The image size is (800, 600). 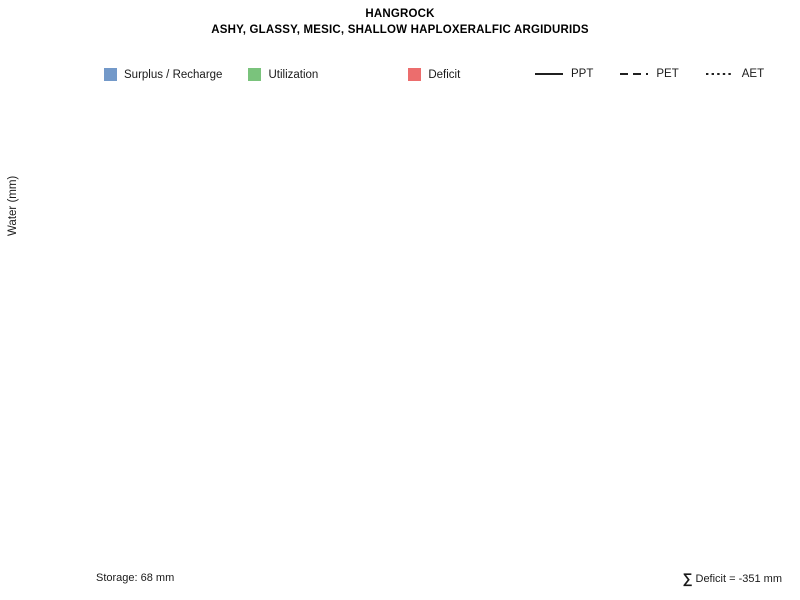 I want to click on sigma-icon: ∑, so click(x=687, y=578).